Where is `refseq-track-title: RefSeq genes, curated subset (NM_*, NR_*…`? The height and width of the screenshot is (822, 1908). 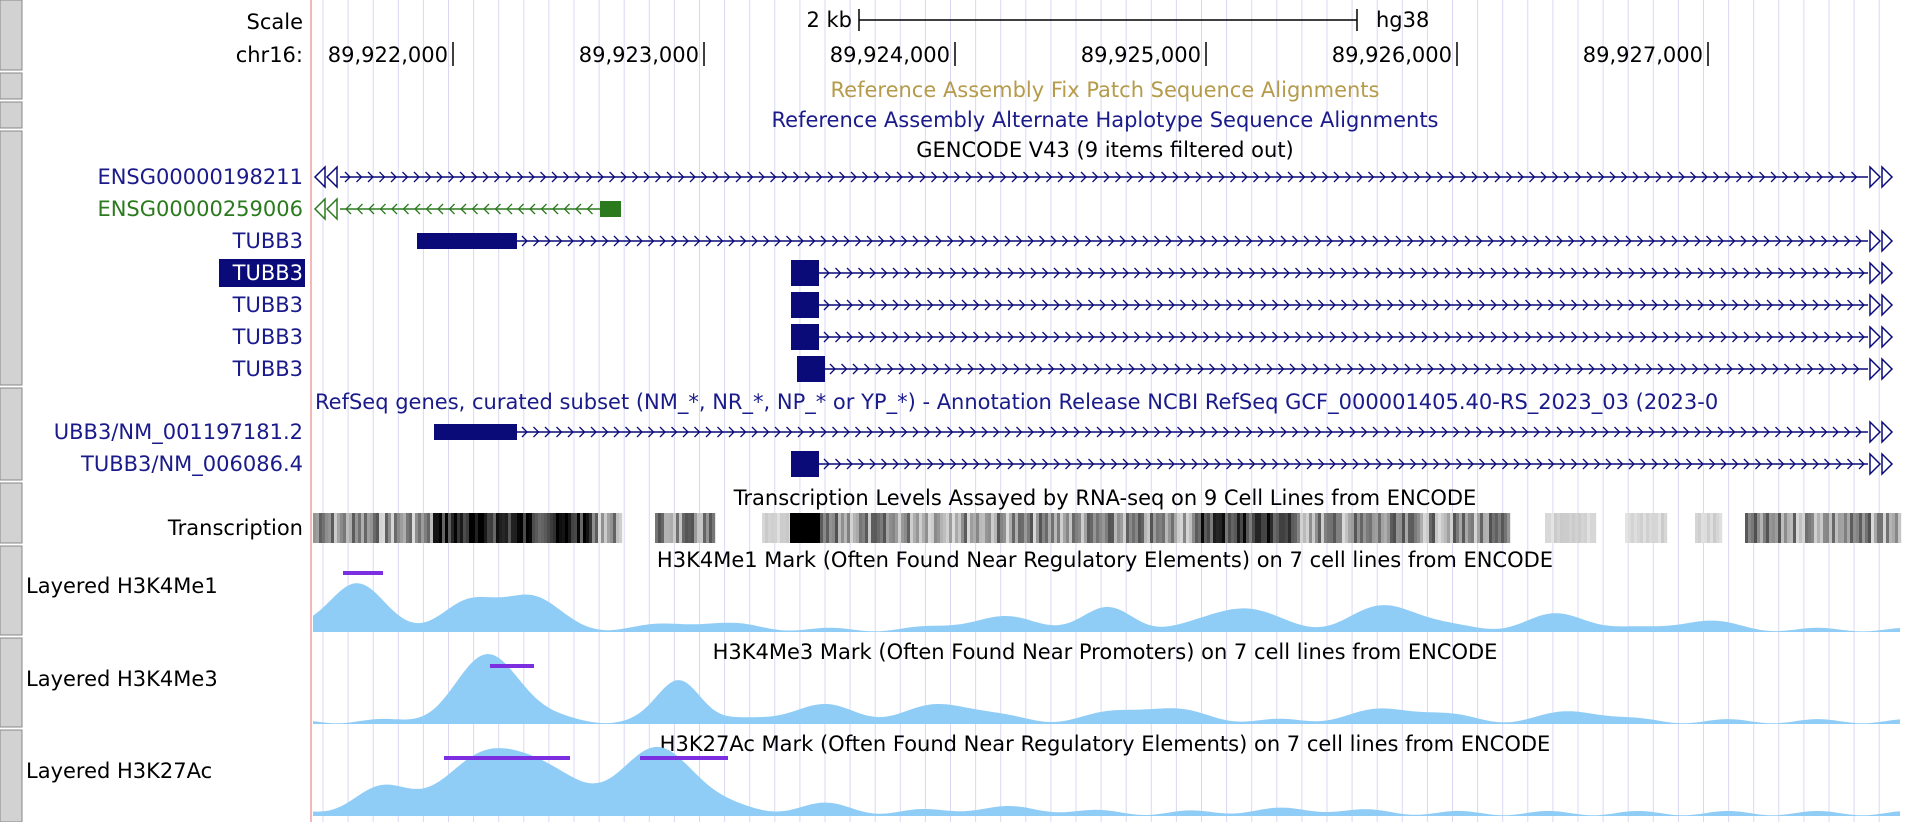 refseq-track-title: RefSeq genes, curated subset (NM_*, NR_*… is located at coordinates (1016, 402).